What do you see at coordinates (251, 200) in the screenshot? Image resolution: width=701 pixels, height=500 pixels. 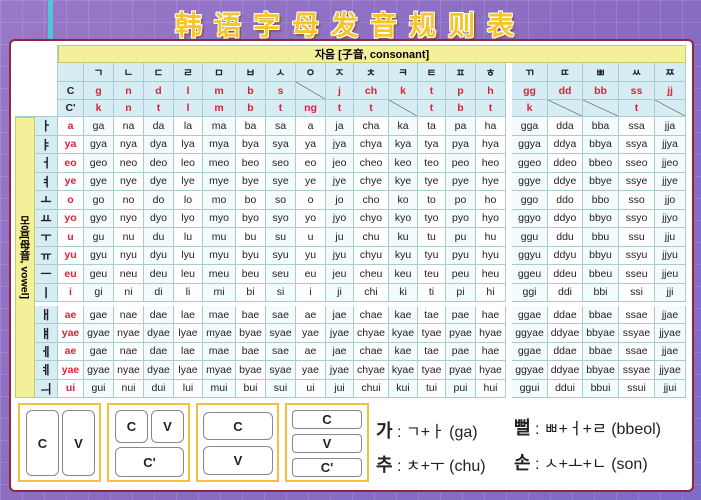 I see `syllable-cell: bo` at bounding box center [251, 200].